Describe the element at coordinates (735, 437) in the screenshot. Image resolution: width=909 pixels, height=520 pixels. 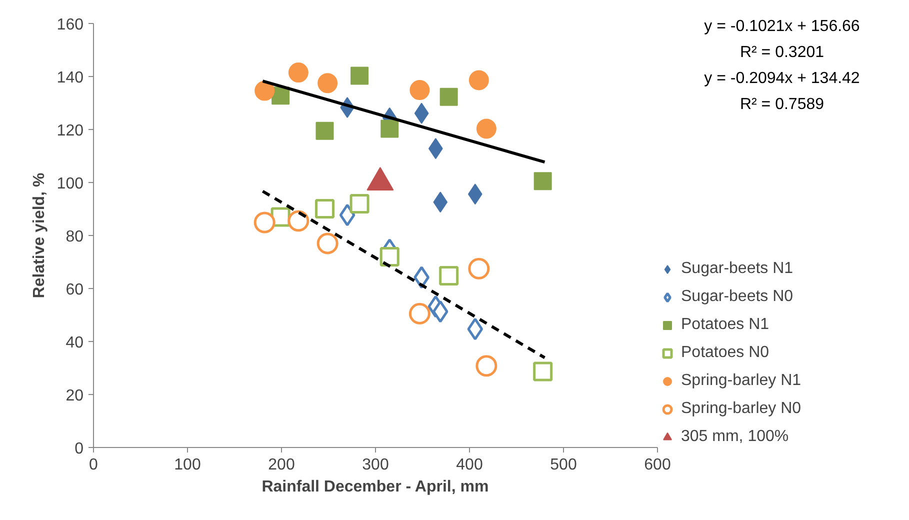
I see `legend-label: 305 mm, 100%` at that location.